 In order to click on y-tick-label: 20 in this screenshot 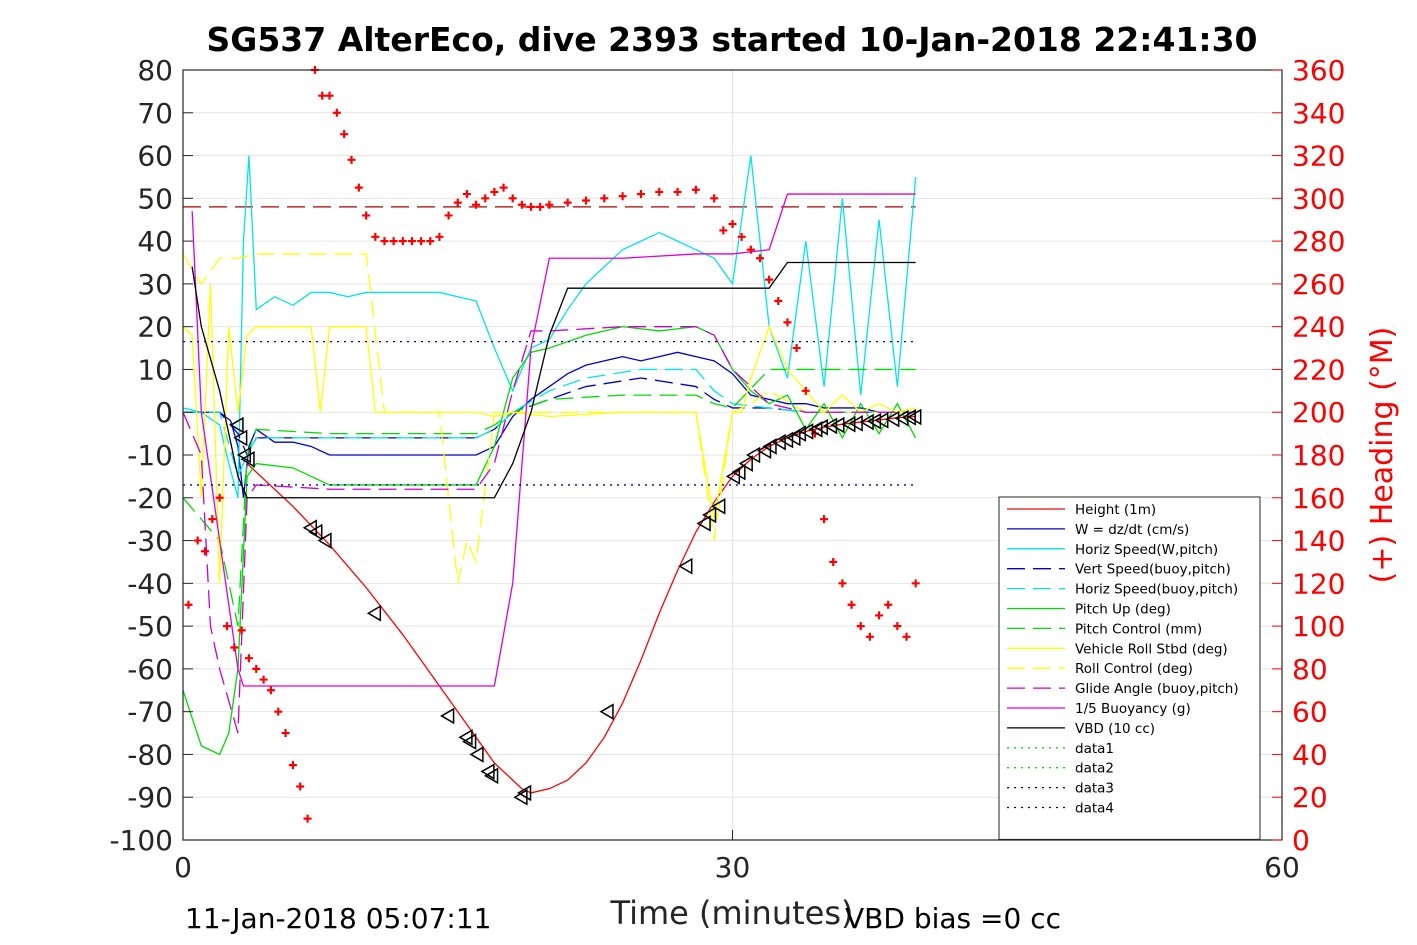, I will do `click(155, 327)`.